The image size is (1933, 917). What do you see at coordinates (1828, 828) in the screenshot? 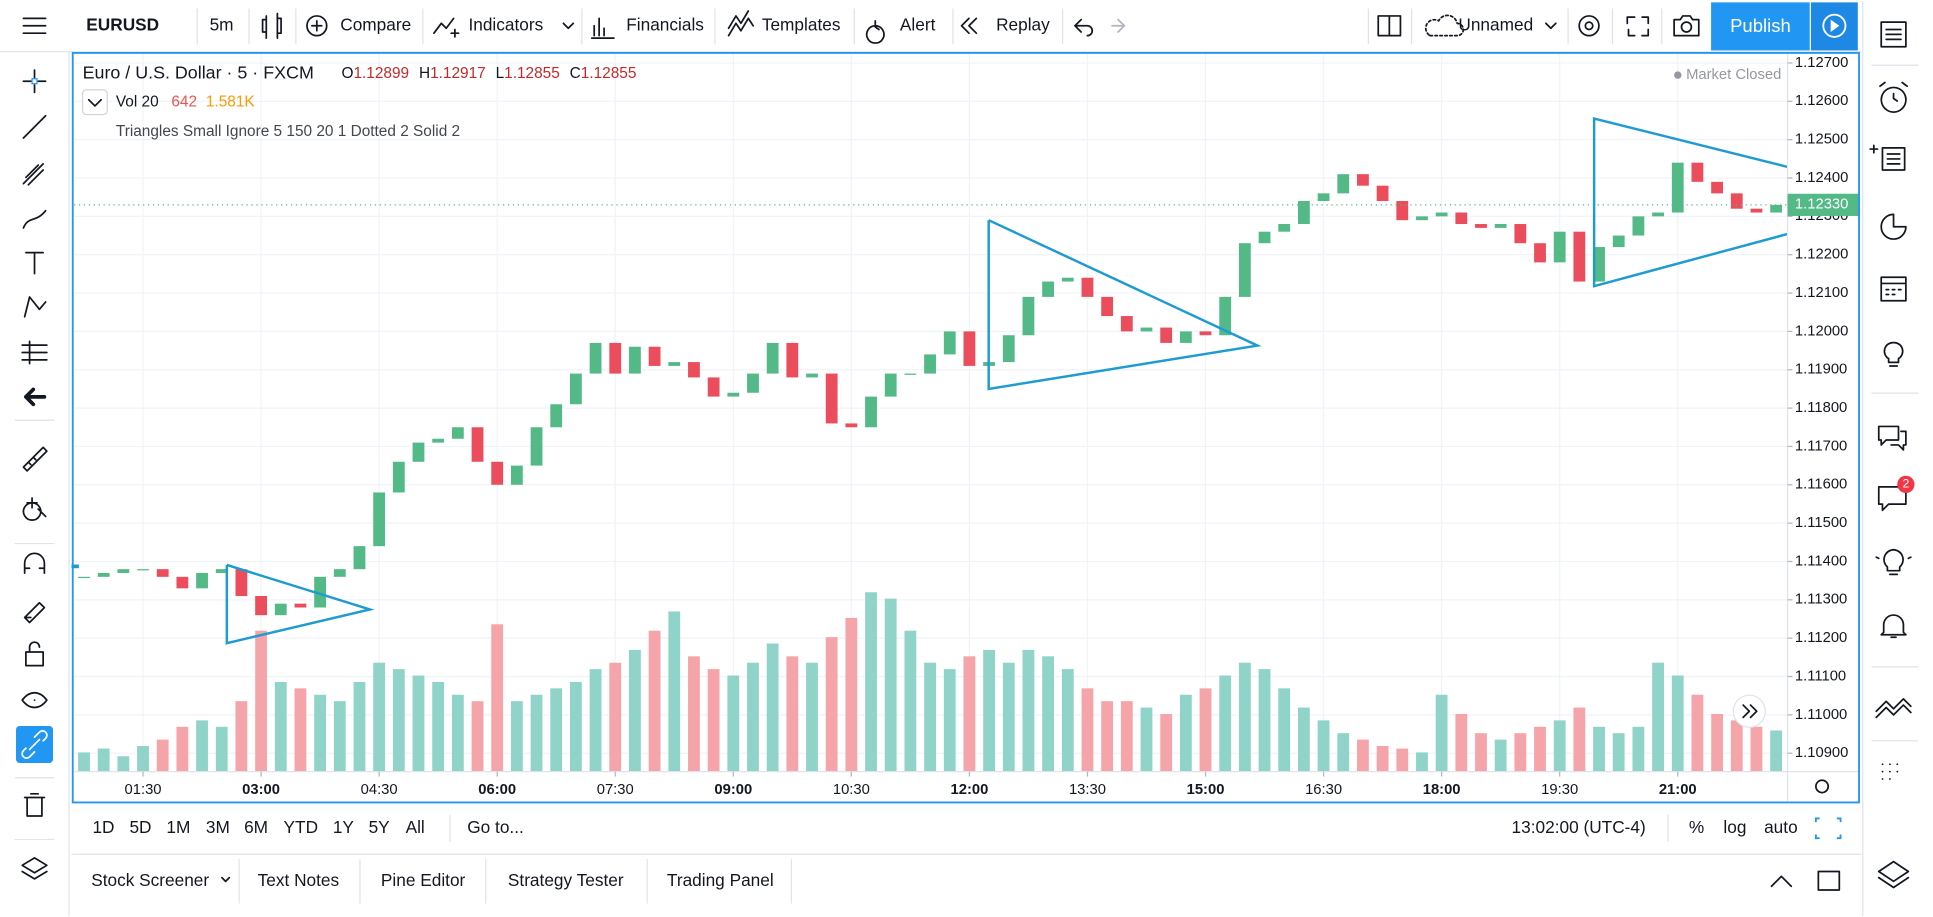
I see `auto-fit-icon` at bounding box center [1828, 828].